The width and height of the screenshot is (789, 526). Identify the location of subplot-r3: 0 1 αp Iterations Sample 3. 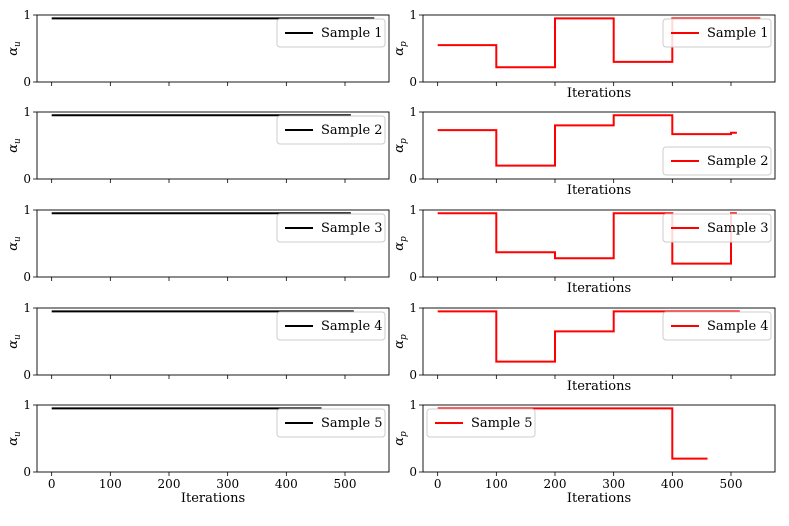
(584, 249).